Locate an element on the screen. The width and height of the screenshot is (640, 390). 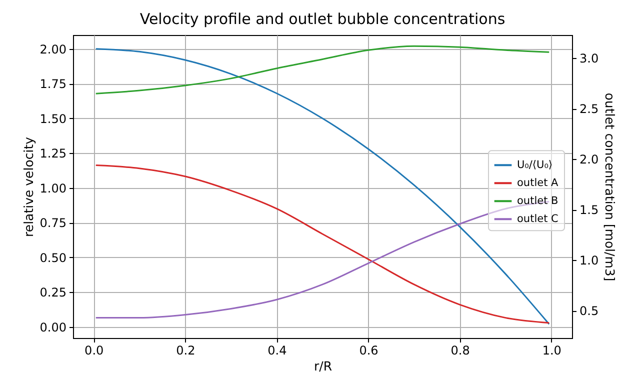
legend-label: U₀/⟨U₀⟩ is located at coordinates (535, 165).